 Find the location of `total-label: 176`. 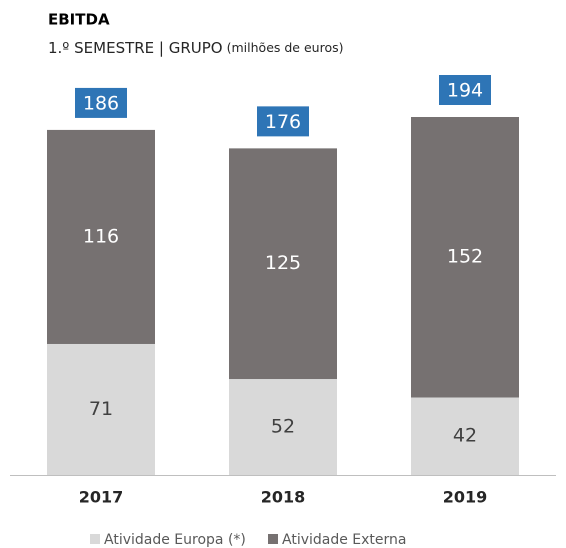

total-label: 176 is located at coordinates (283, 122).